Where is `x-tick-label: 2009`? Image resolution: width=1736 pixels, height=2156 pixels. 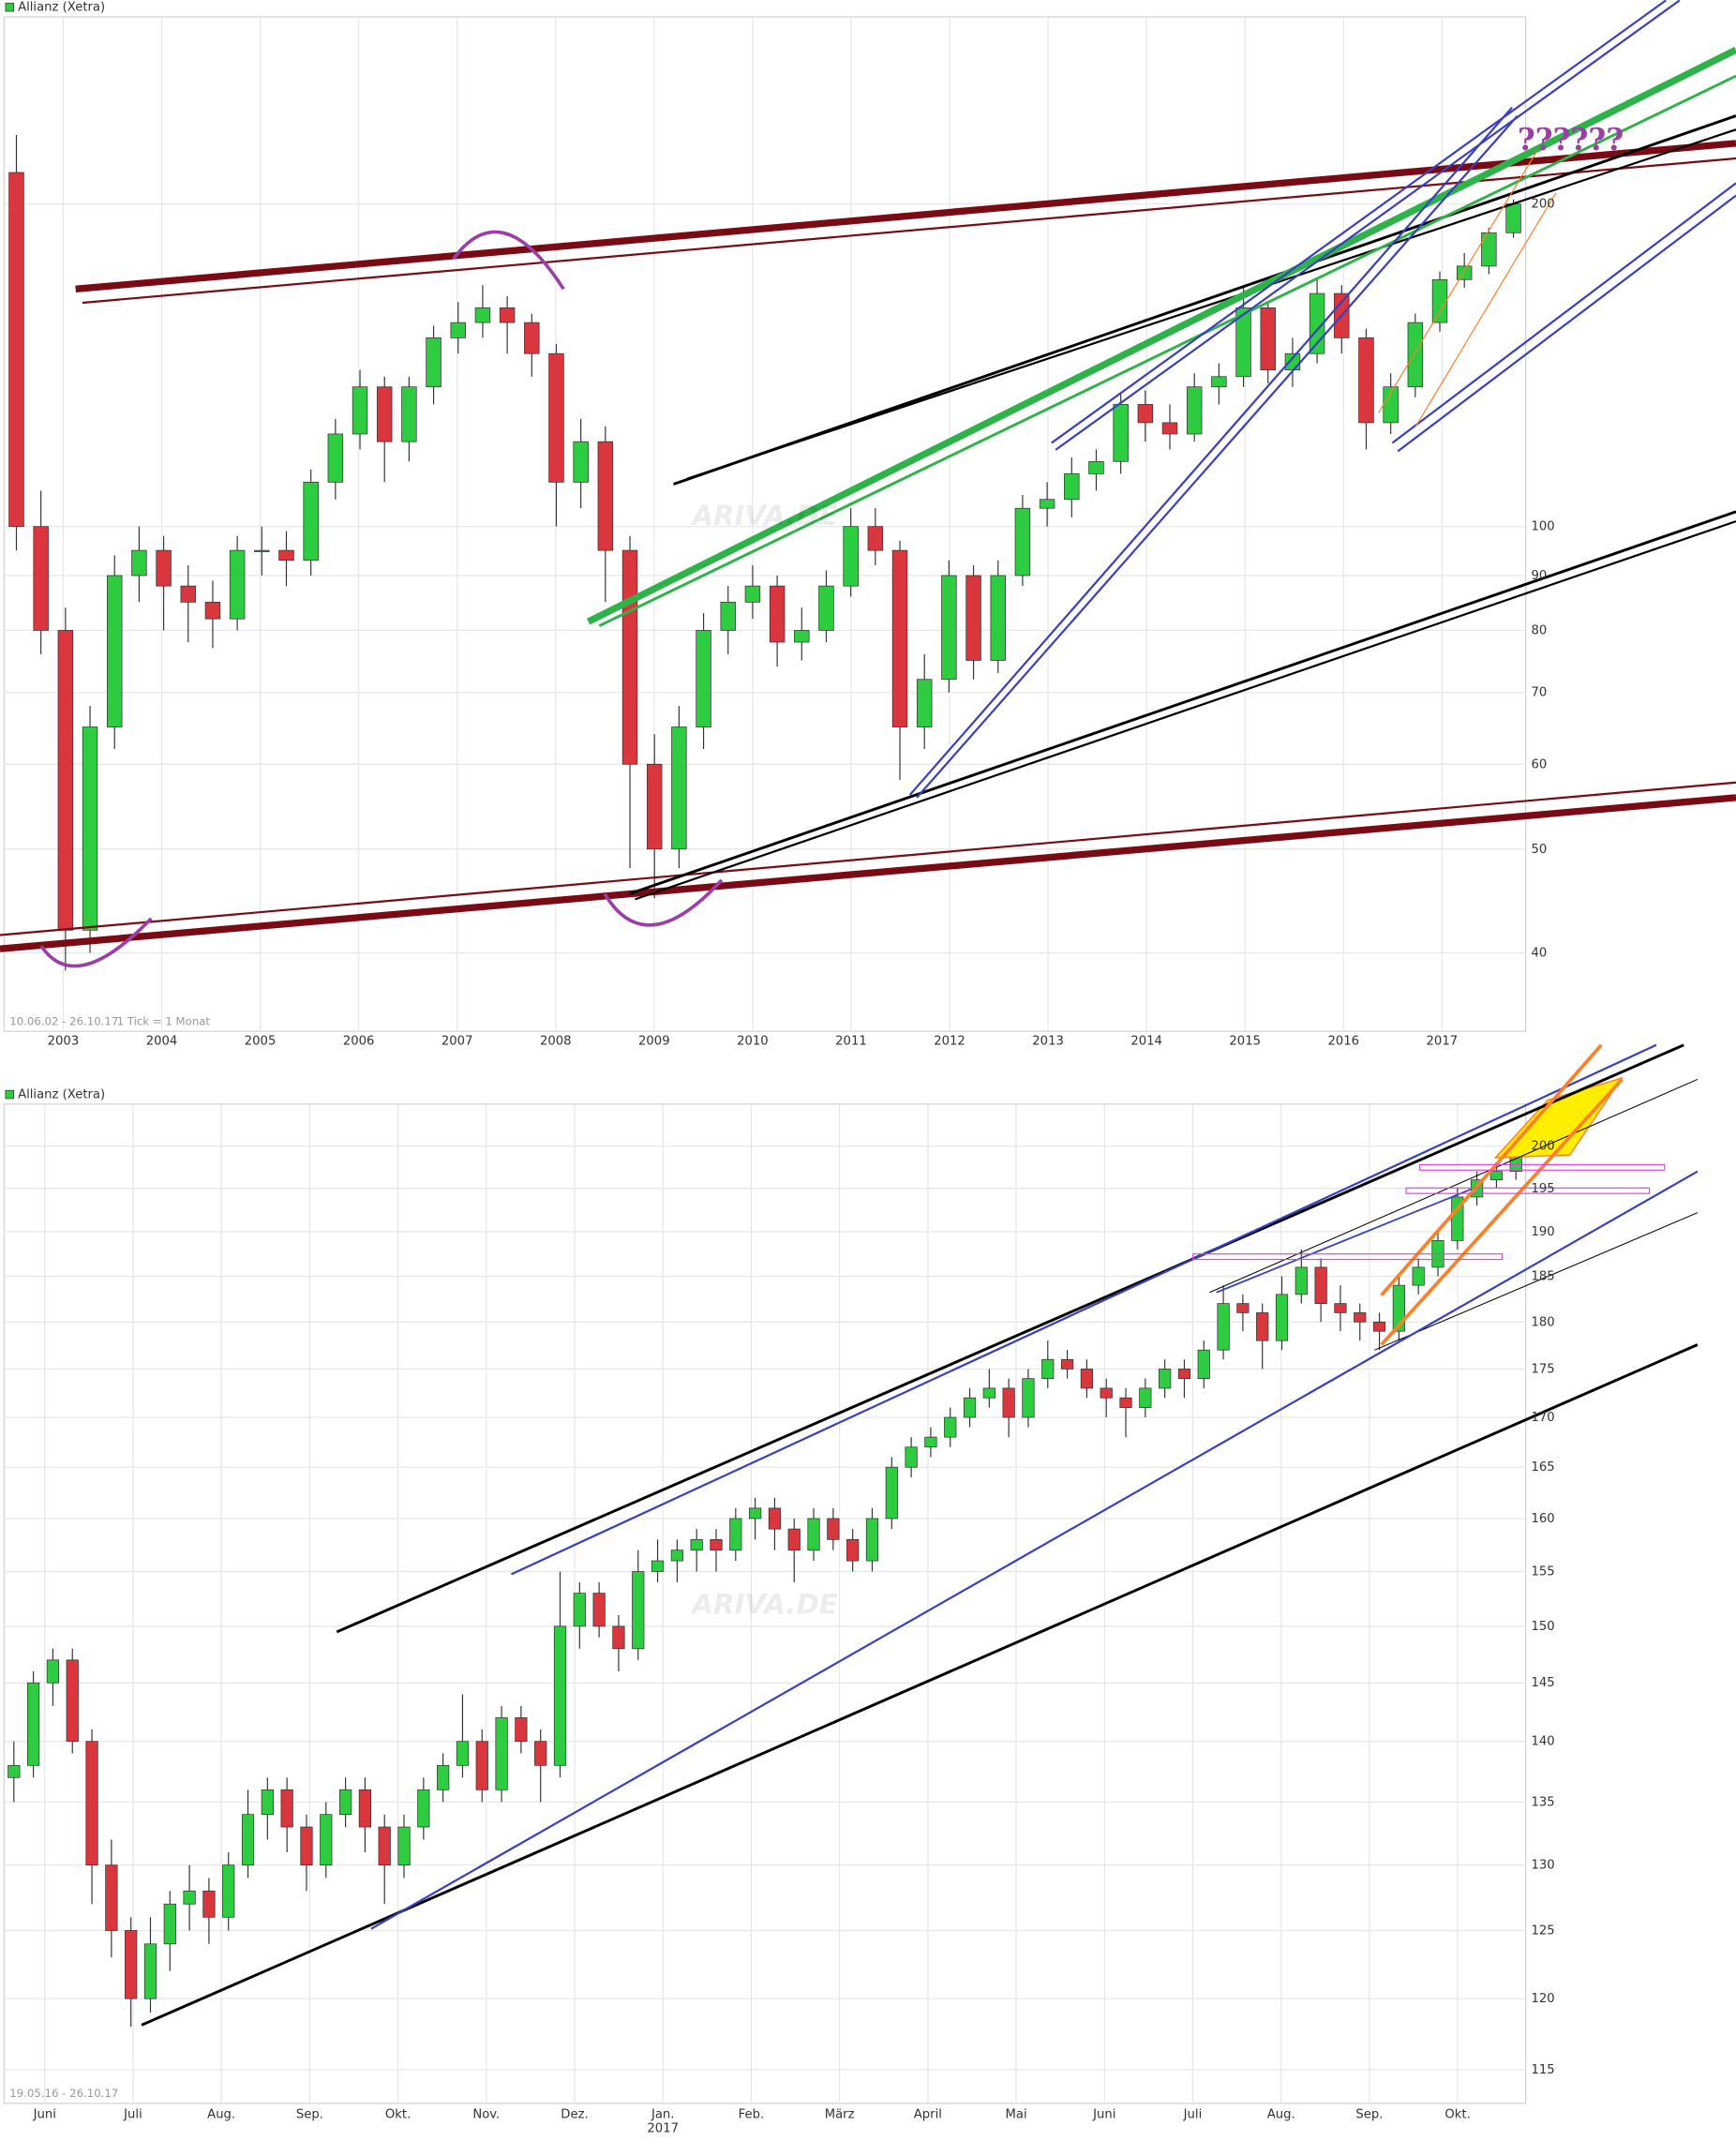 x-tick-label: 2009 is located at coordinates (654, 1041).